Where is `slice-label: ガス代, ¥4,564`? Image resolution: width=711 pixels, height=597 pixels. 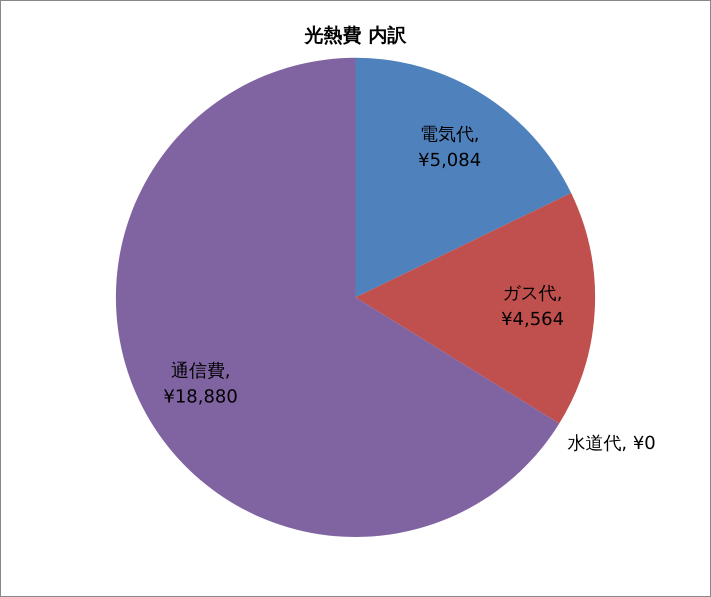
slice-label: ガス代, ¥4,564 is located at coordinates (532, 306).